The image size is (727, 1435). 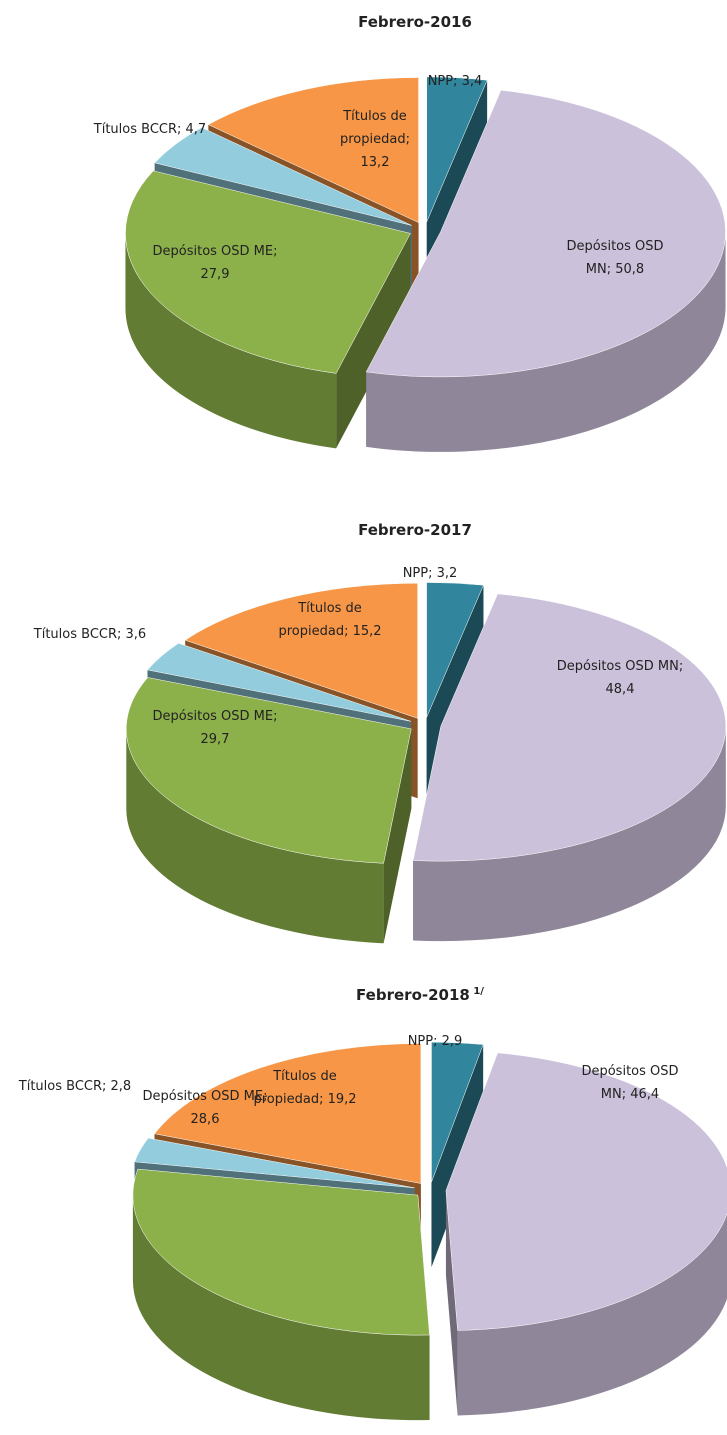 What do you see at coordinates (375, 162) in the screenshot?
I see `data-label-line: 13,2` at bounding box center [375, 162].